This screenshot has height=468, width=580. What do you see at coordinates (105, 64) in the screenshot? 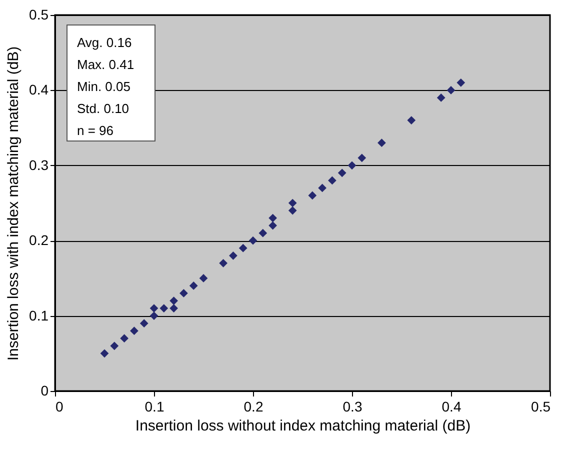
I see `annotation: Max. 0.41` at bounding box center [105, 64].